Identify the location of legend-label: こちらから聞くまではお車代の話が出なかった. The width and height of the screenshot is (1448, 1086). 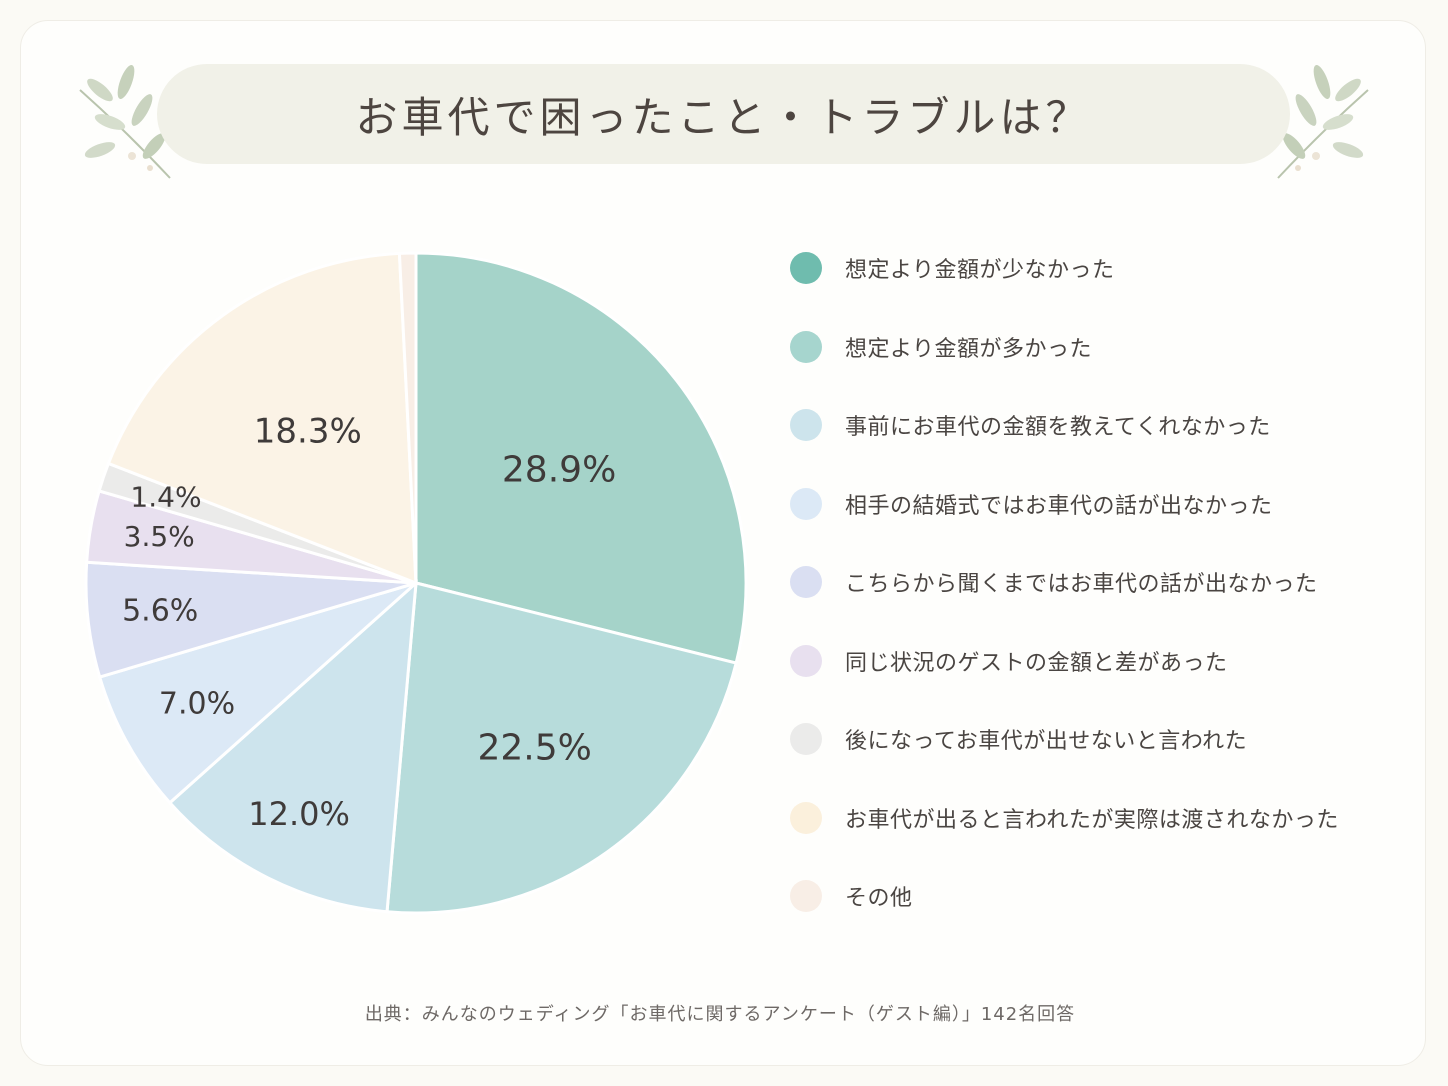
(1081, 584).